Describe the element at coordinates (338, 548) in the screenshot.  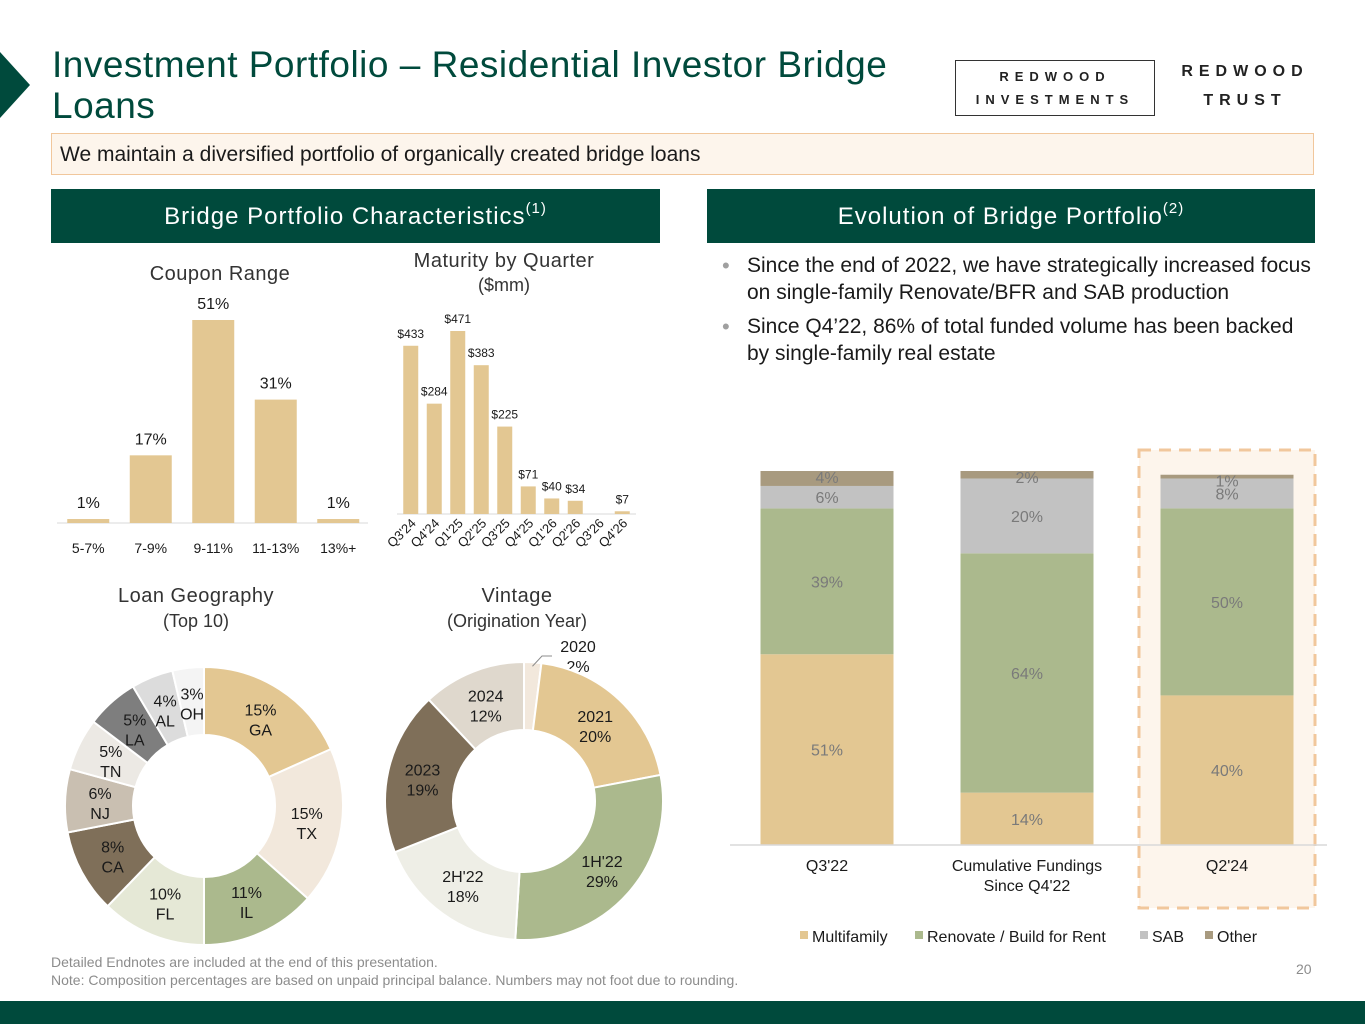
I see `coupon-category-label: 13%+` at that location.